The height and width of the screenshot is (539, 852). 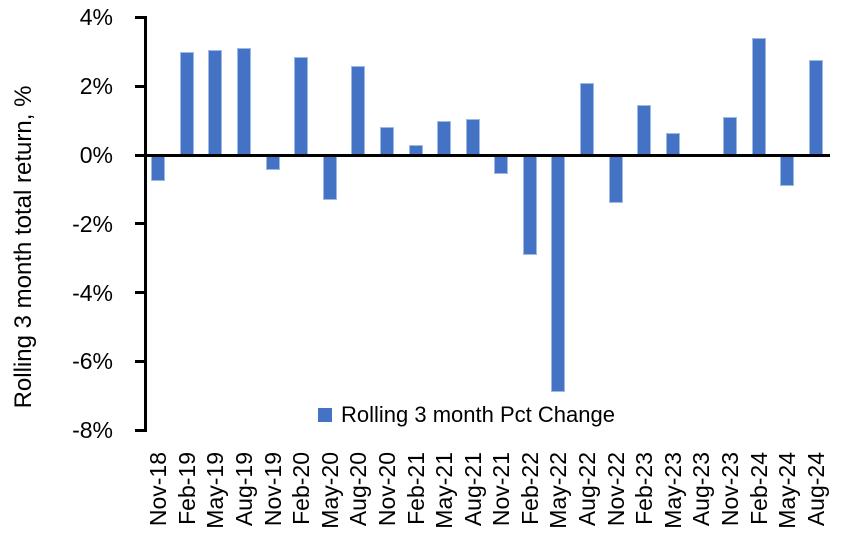 I want to click on legend: Rolling 3 month Pct Change, so click(x=466, y=415).